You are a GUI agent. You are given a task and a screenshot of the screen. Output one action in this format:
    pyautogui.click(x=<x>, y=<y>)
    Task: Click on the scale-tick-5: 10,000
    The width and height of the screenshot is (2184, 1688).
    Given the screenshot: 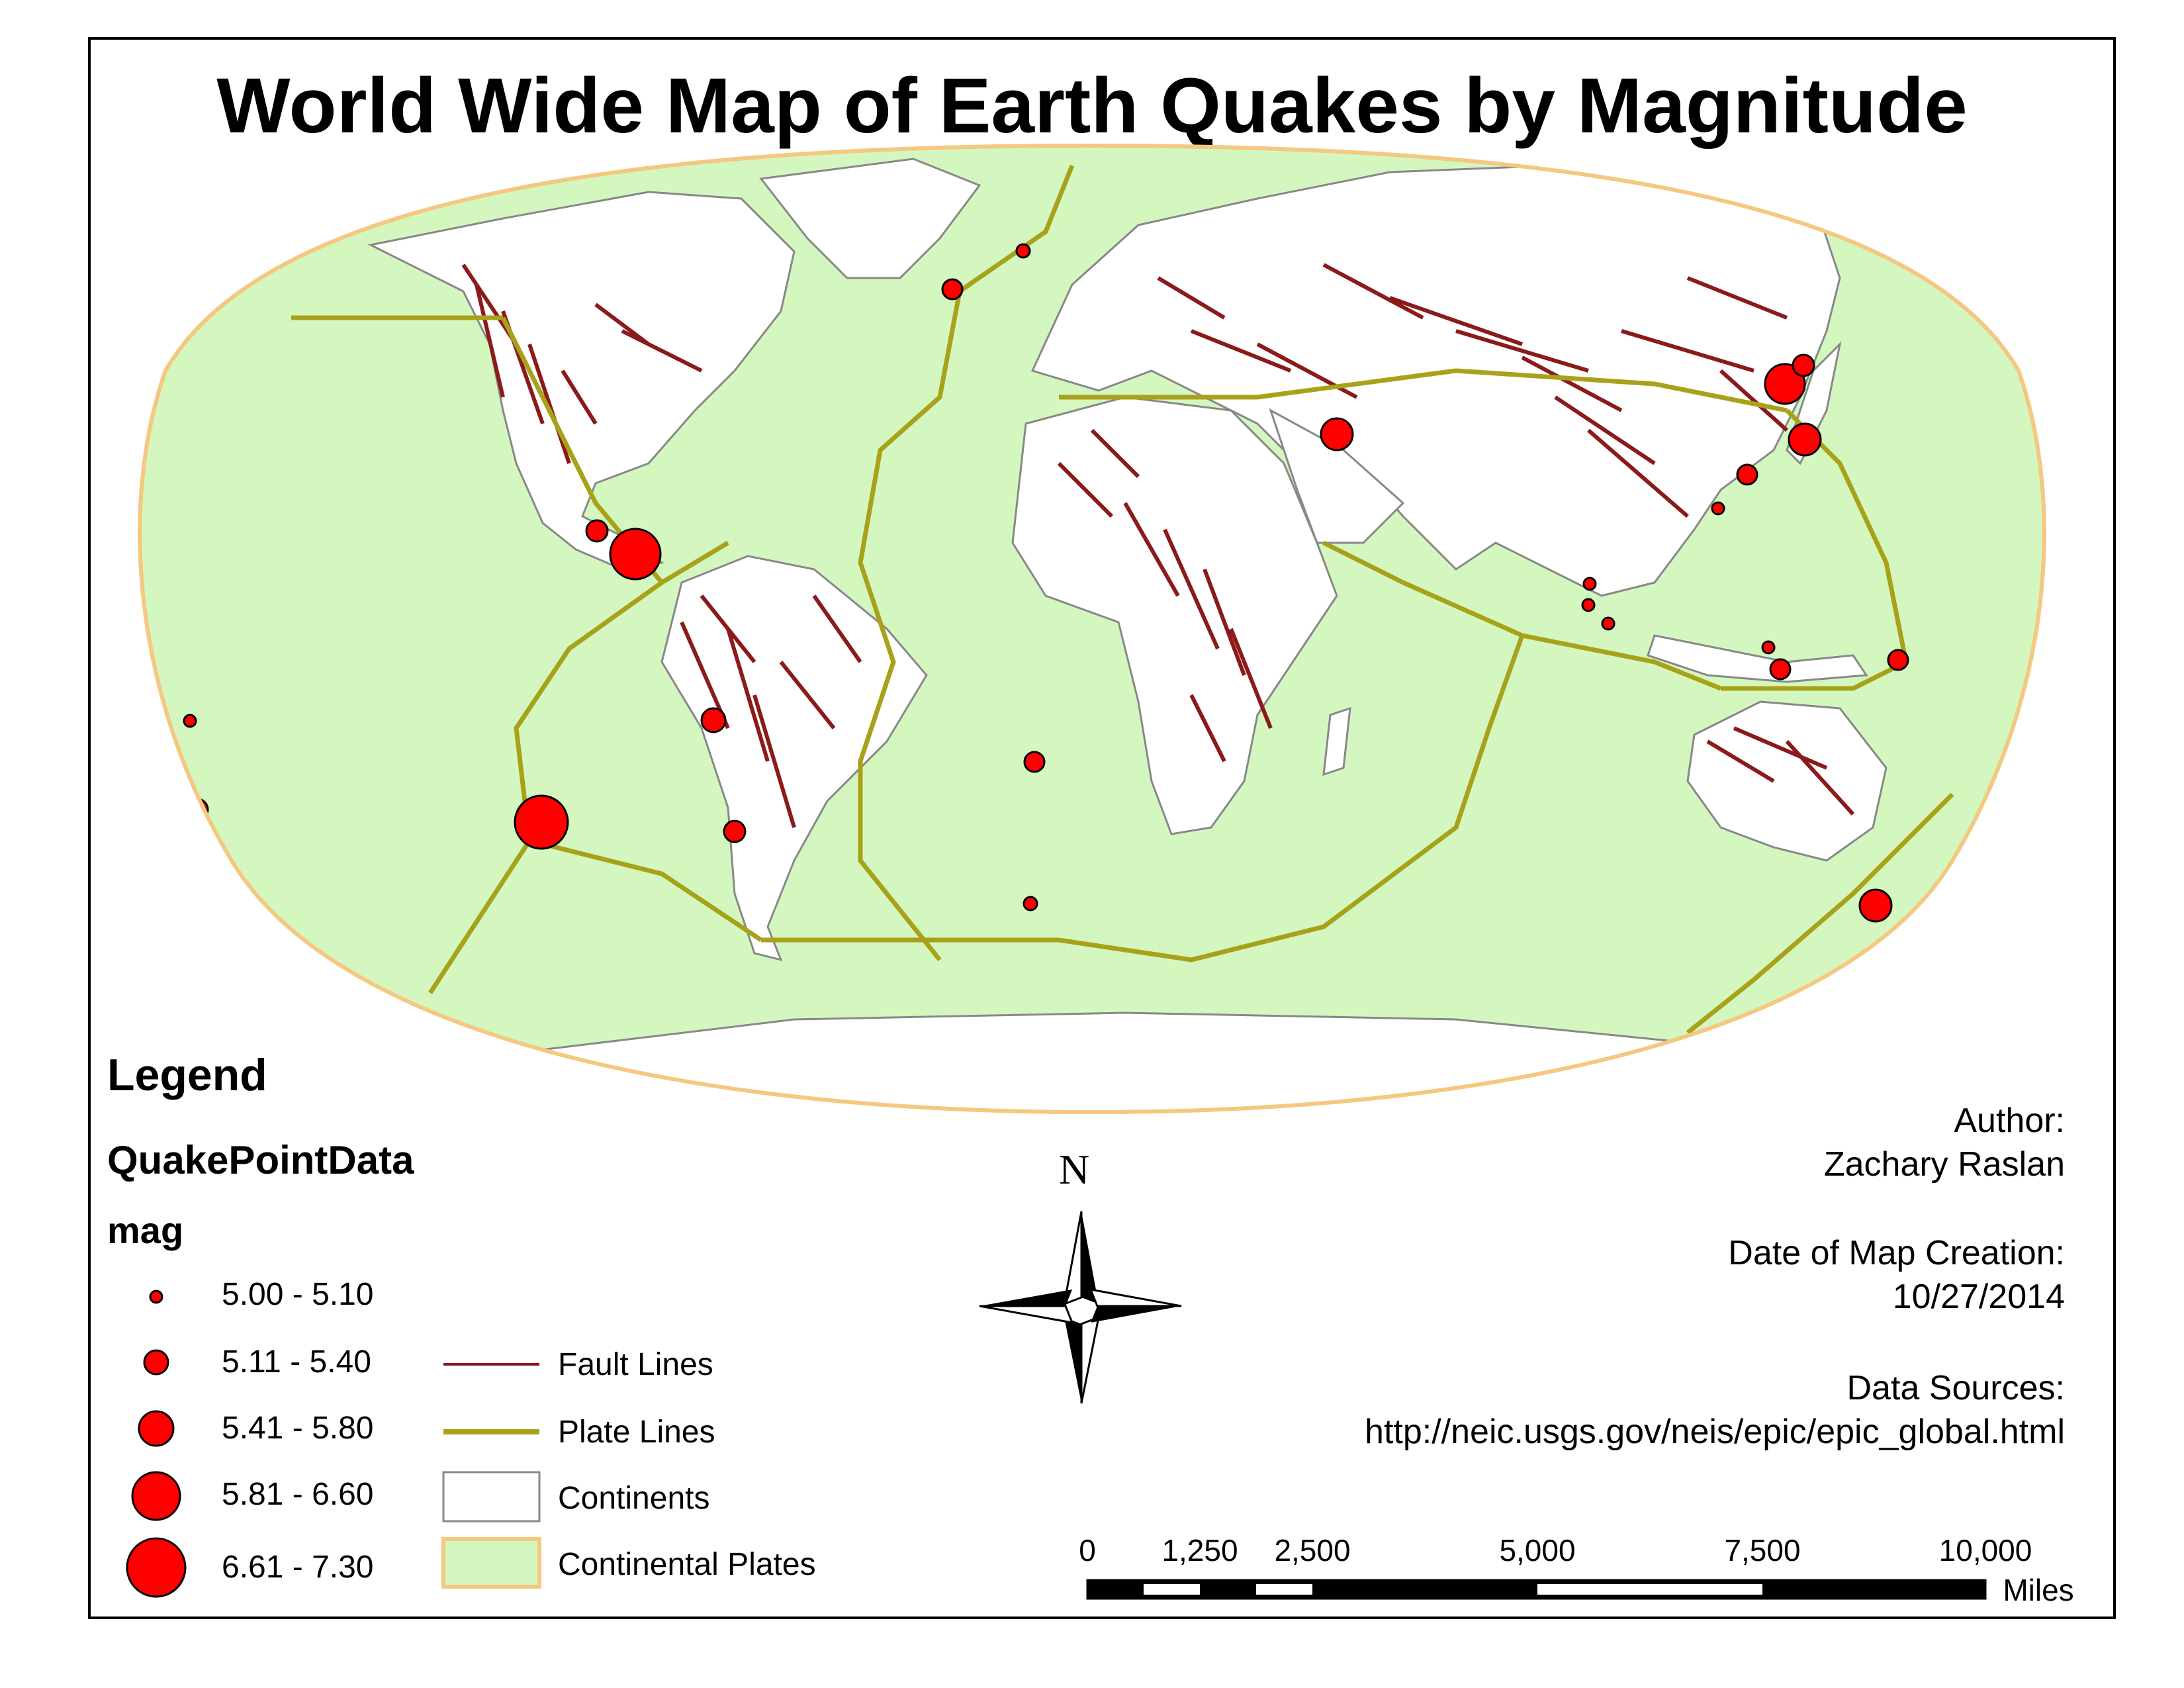 What is the action you would take?
    pyautogui.click(x=1985, y=1550)
    